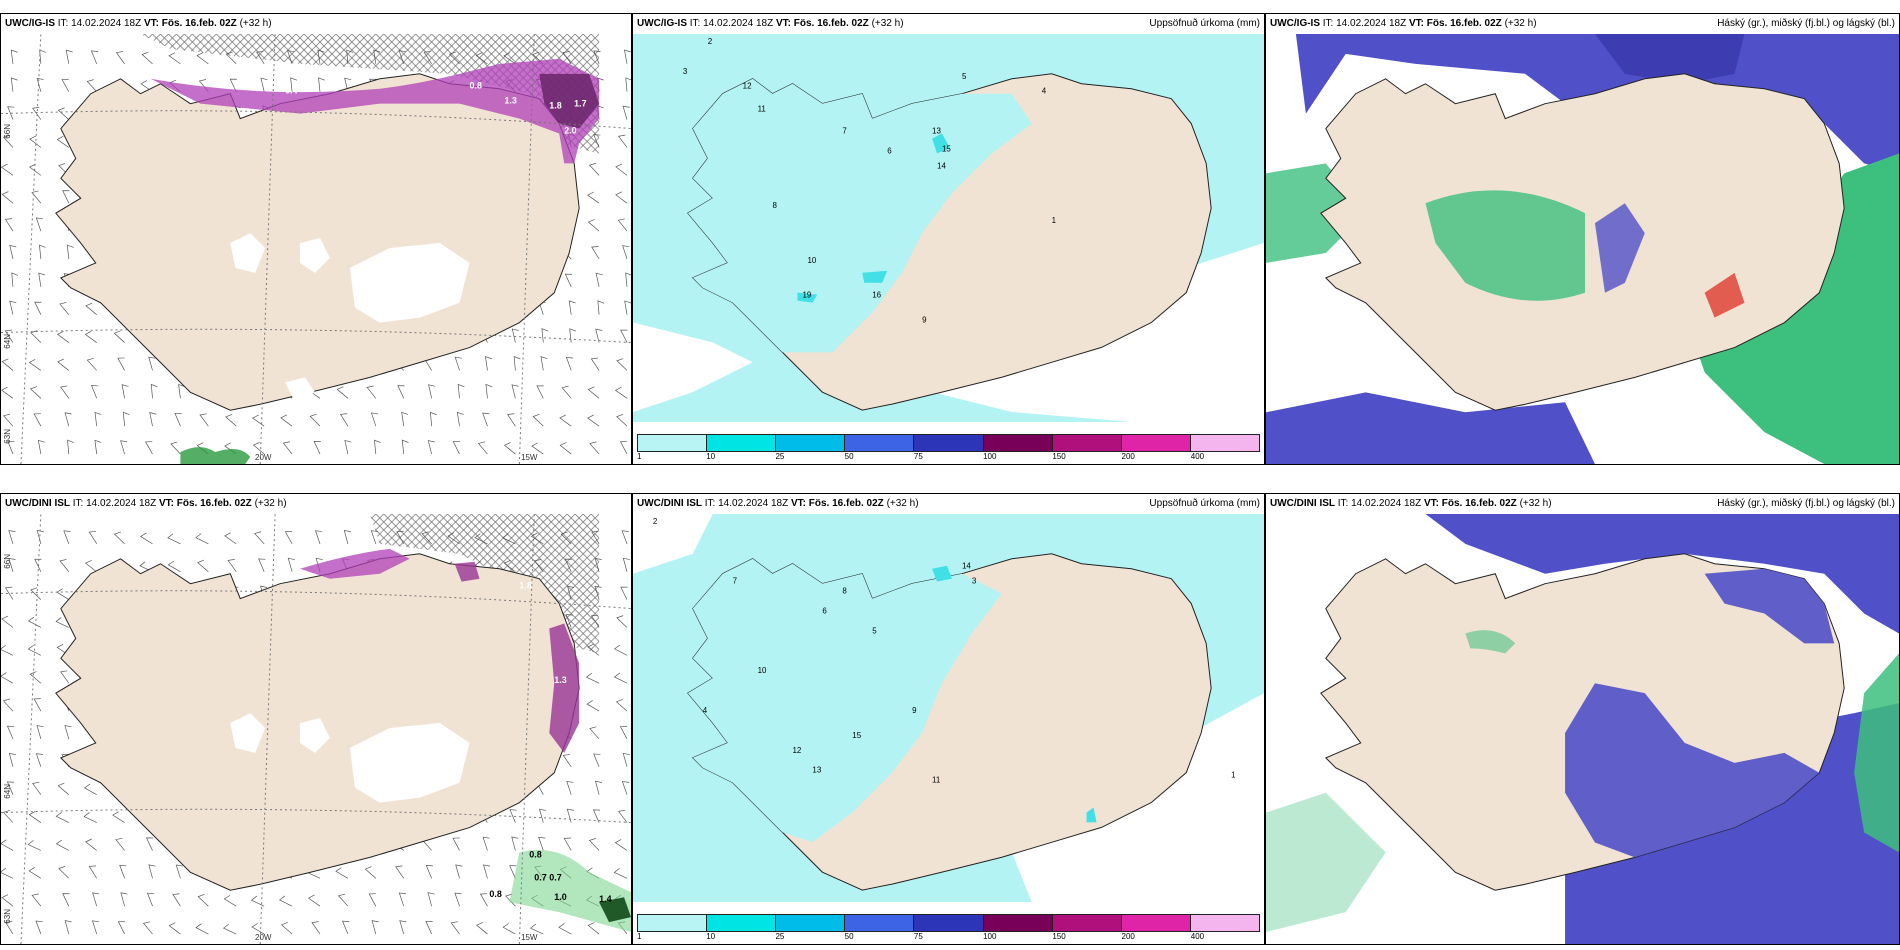  Describe the element at coordinates (849, 456) in the screenshot. I see `colorbar-label: 50` at that location.